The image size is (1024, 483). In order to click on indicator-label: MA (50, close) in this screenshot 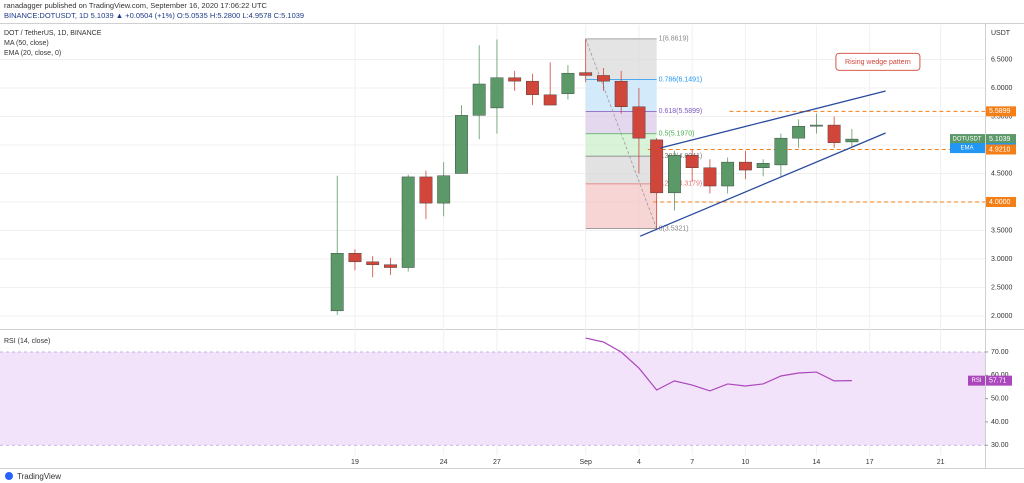, I will do `click(26, 43)`.